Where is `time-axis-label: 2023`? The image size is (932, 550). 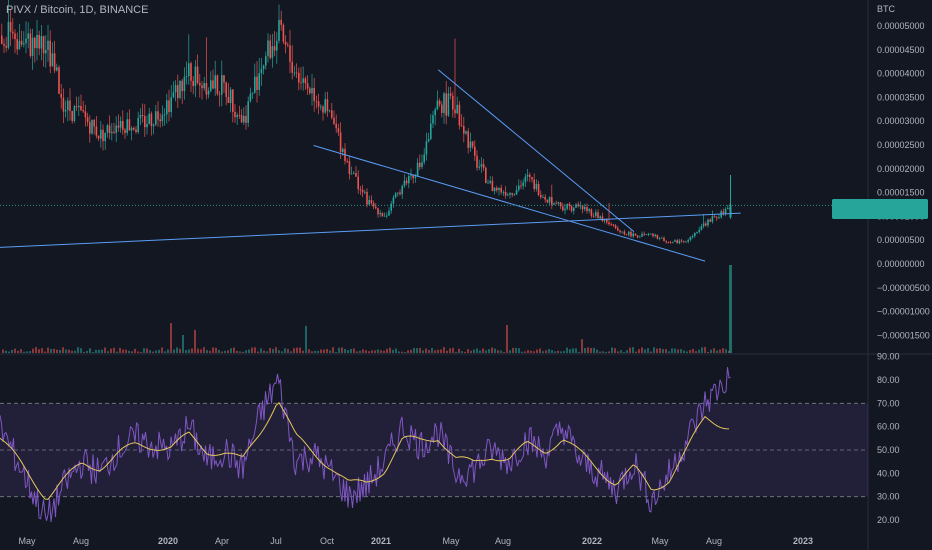
time-axis-label: 2023 is located at coordinates (803, 541).